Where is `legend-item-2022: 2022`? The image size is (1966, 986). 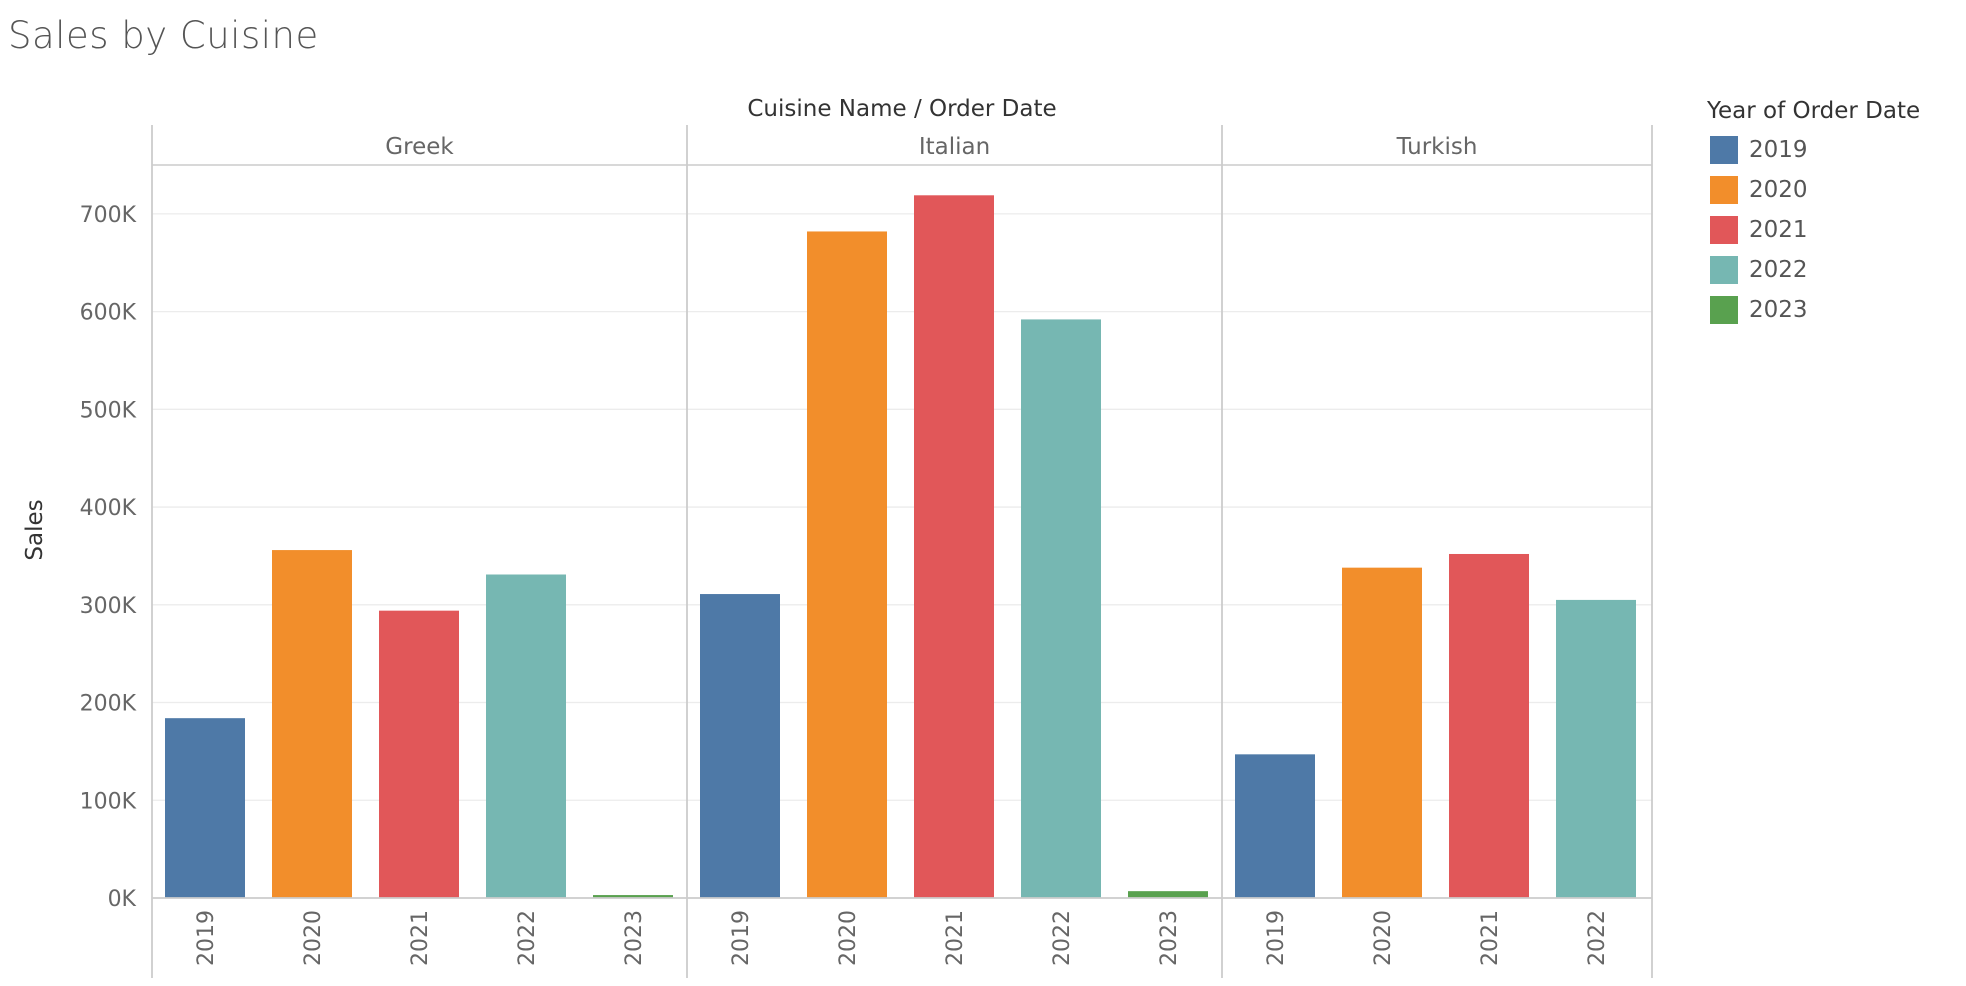
legend-item-2022: 2022 is located at coordinates (1813, 270).